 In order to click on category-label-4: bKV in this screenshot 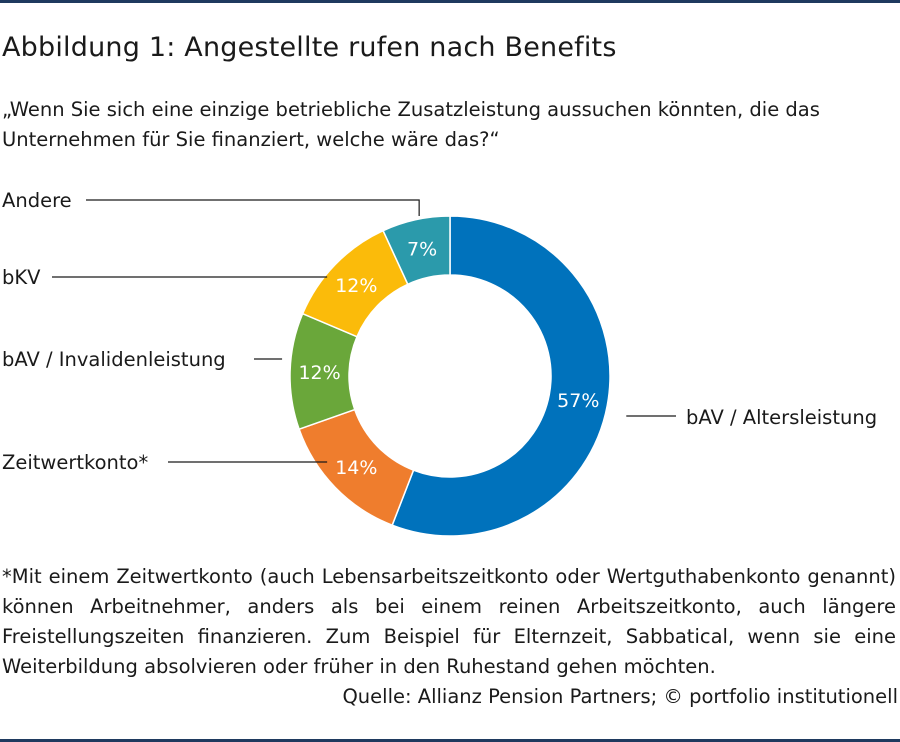, I will do `click(21, 277)`.